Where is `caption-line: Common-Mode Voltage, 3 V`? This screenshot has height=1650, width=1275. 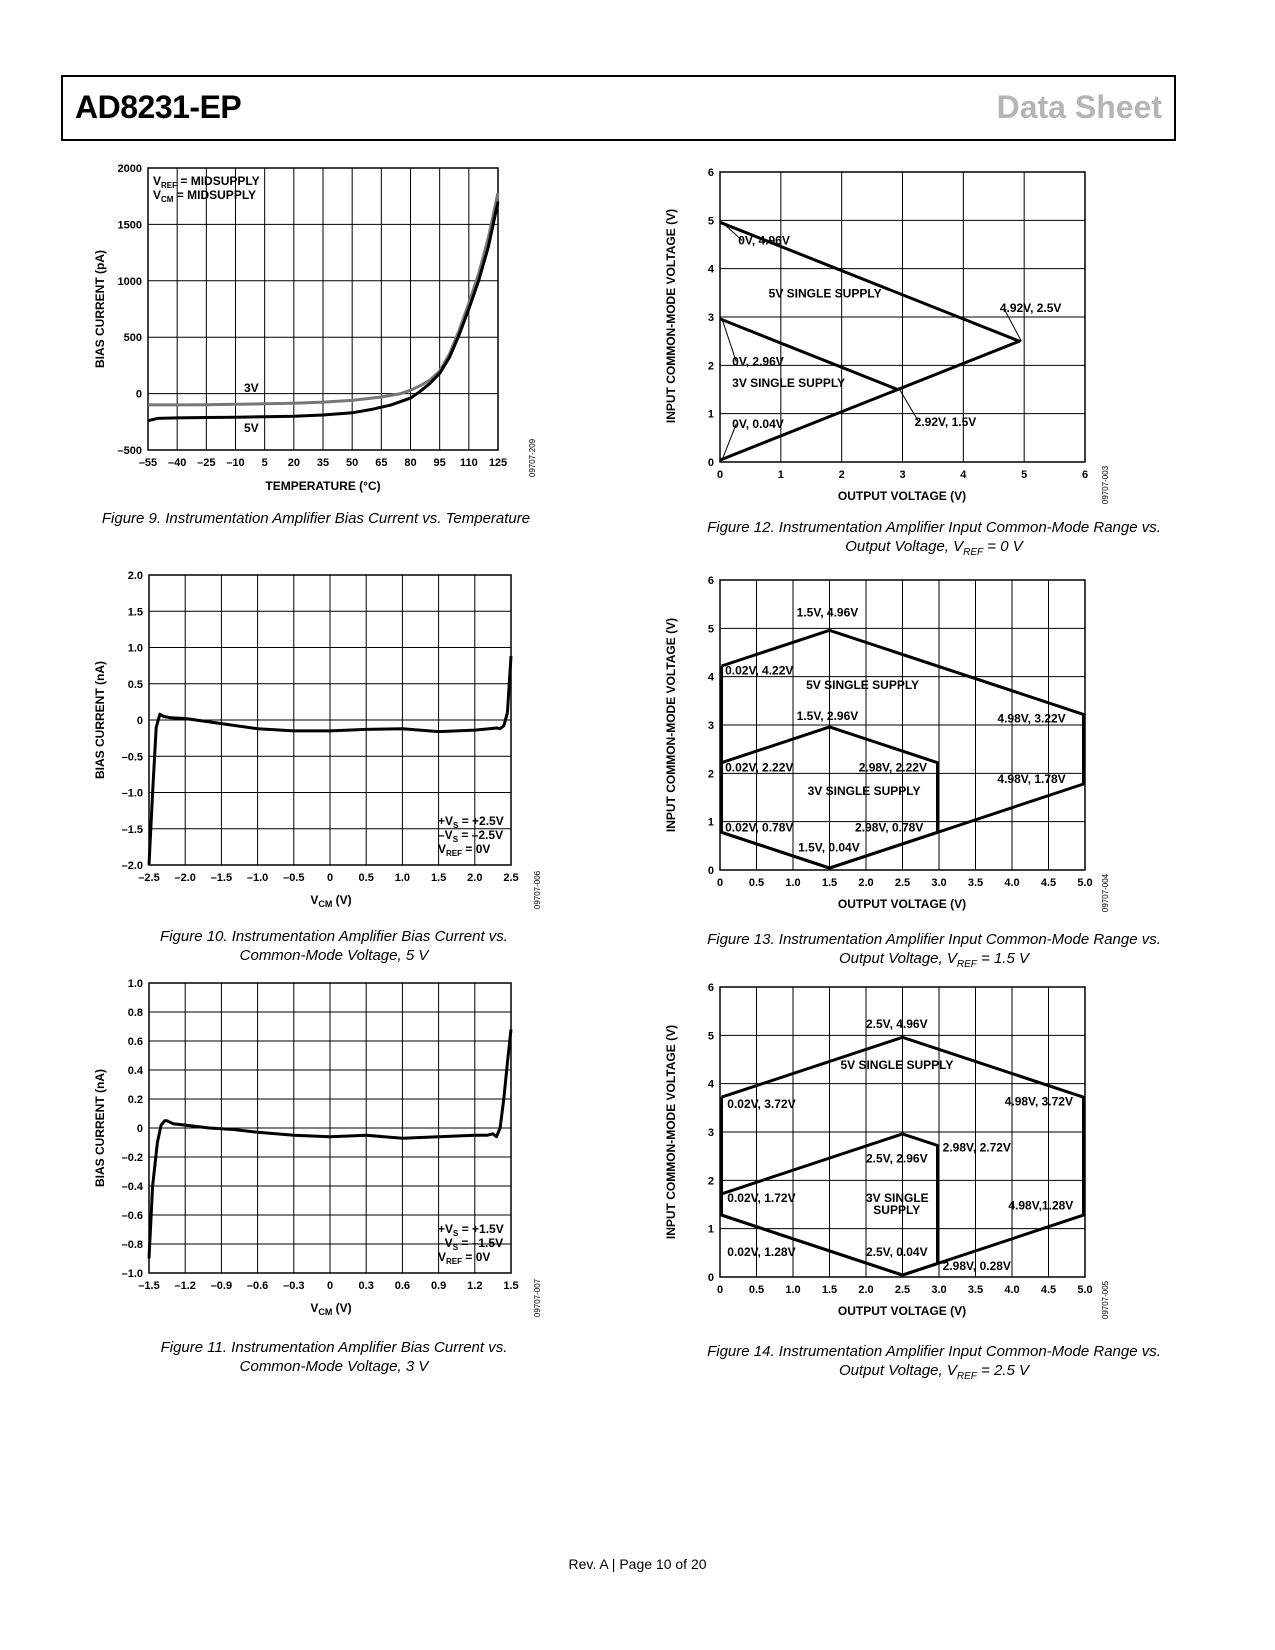
caption-line: Common-Mode Voltage, 3 V is located at coordinates (334, 1366).